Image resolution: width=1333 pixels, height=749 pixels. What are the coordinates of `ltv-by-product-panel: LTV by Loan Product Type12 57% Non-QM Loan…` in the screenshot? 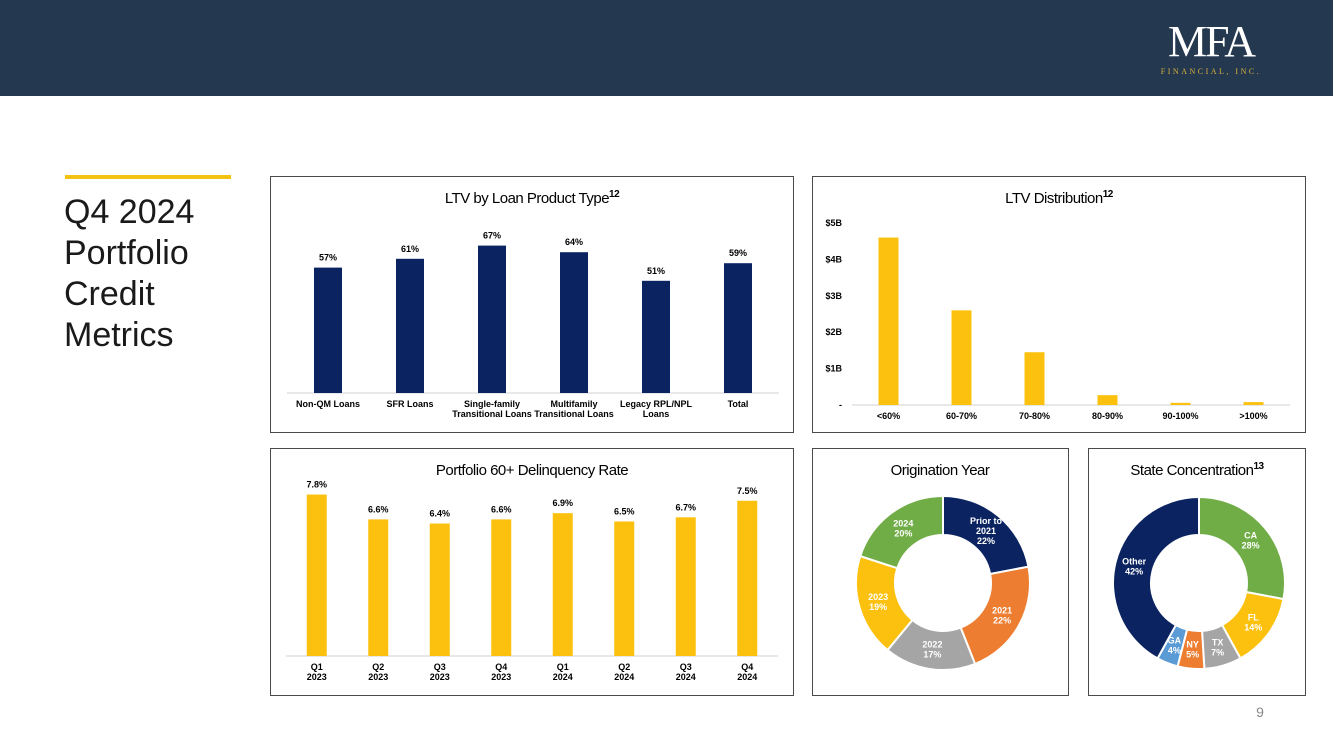 It's located at (532, 304).